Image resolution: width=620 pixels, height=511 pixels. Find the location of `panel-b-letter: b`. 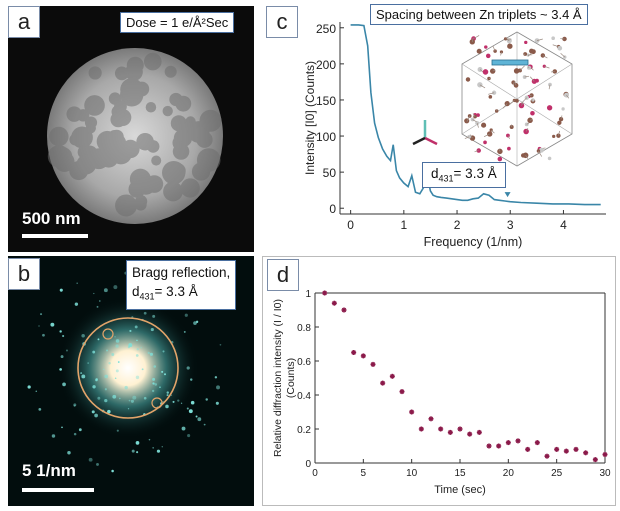

panel-b-letter: b is located at coordinates (24, 274).